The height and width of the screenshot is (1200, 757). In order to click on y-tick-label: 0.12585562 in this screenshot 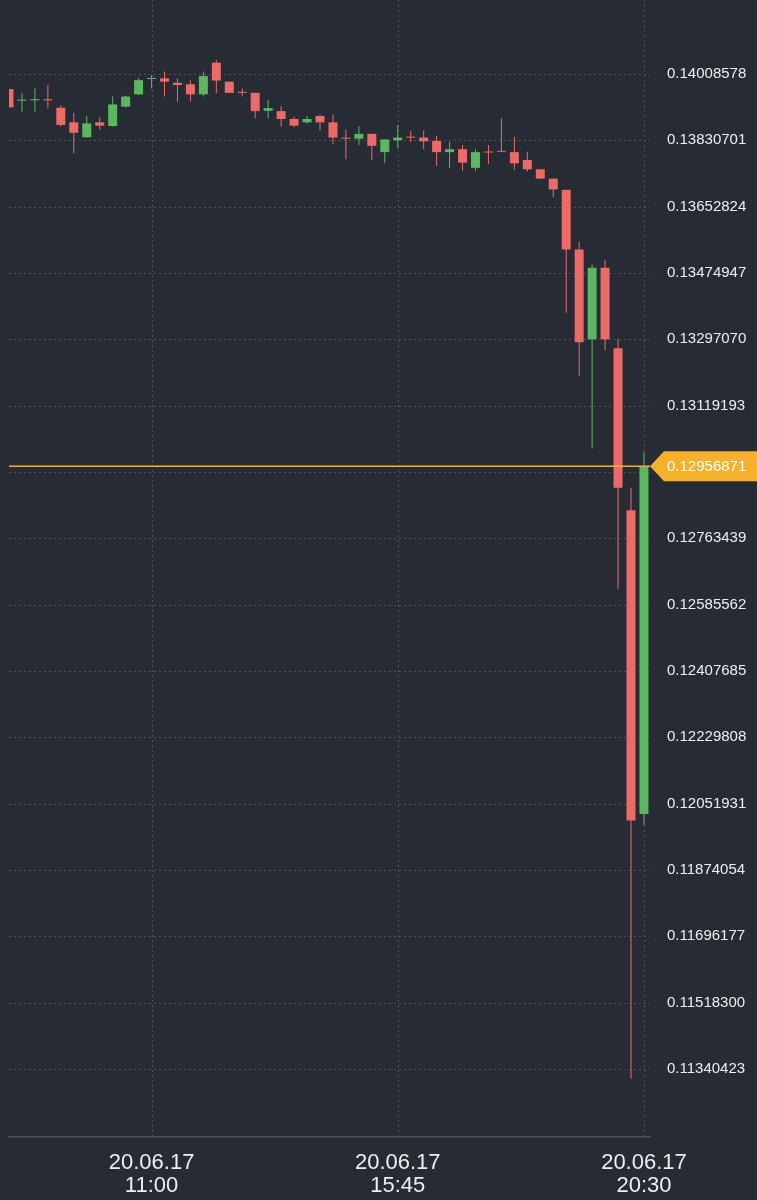, I will do `click(707, 603)`.